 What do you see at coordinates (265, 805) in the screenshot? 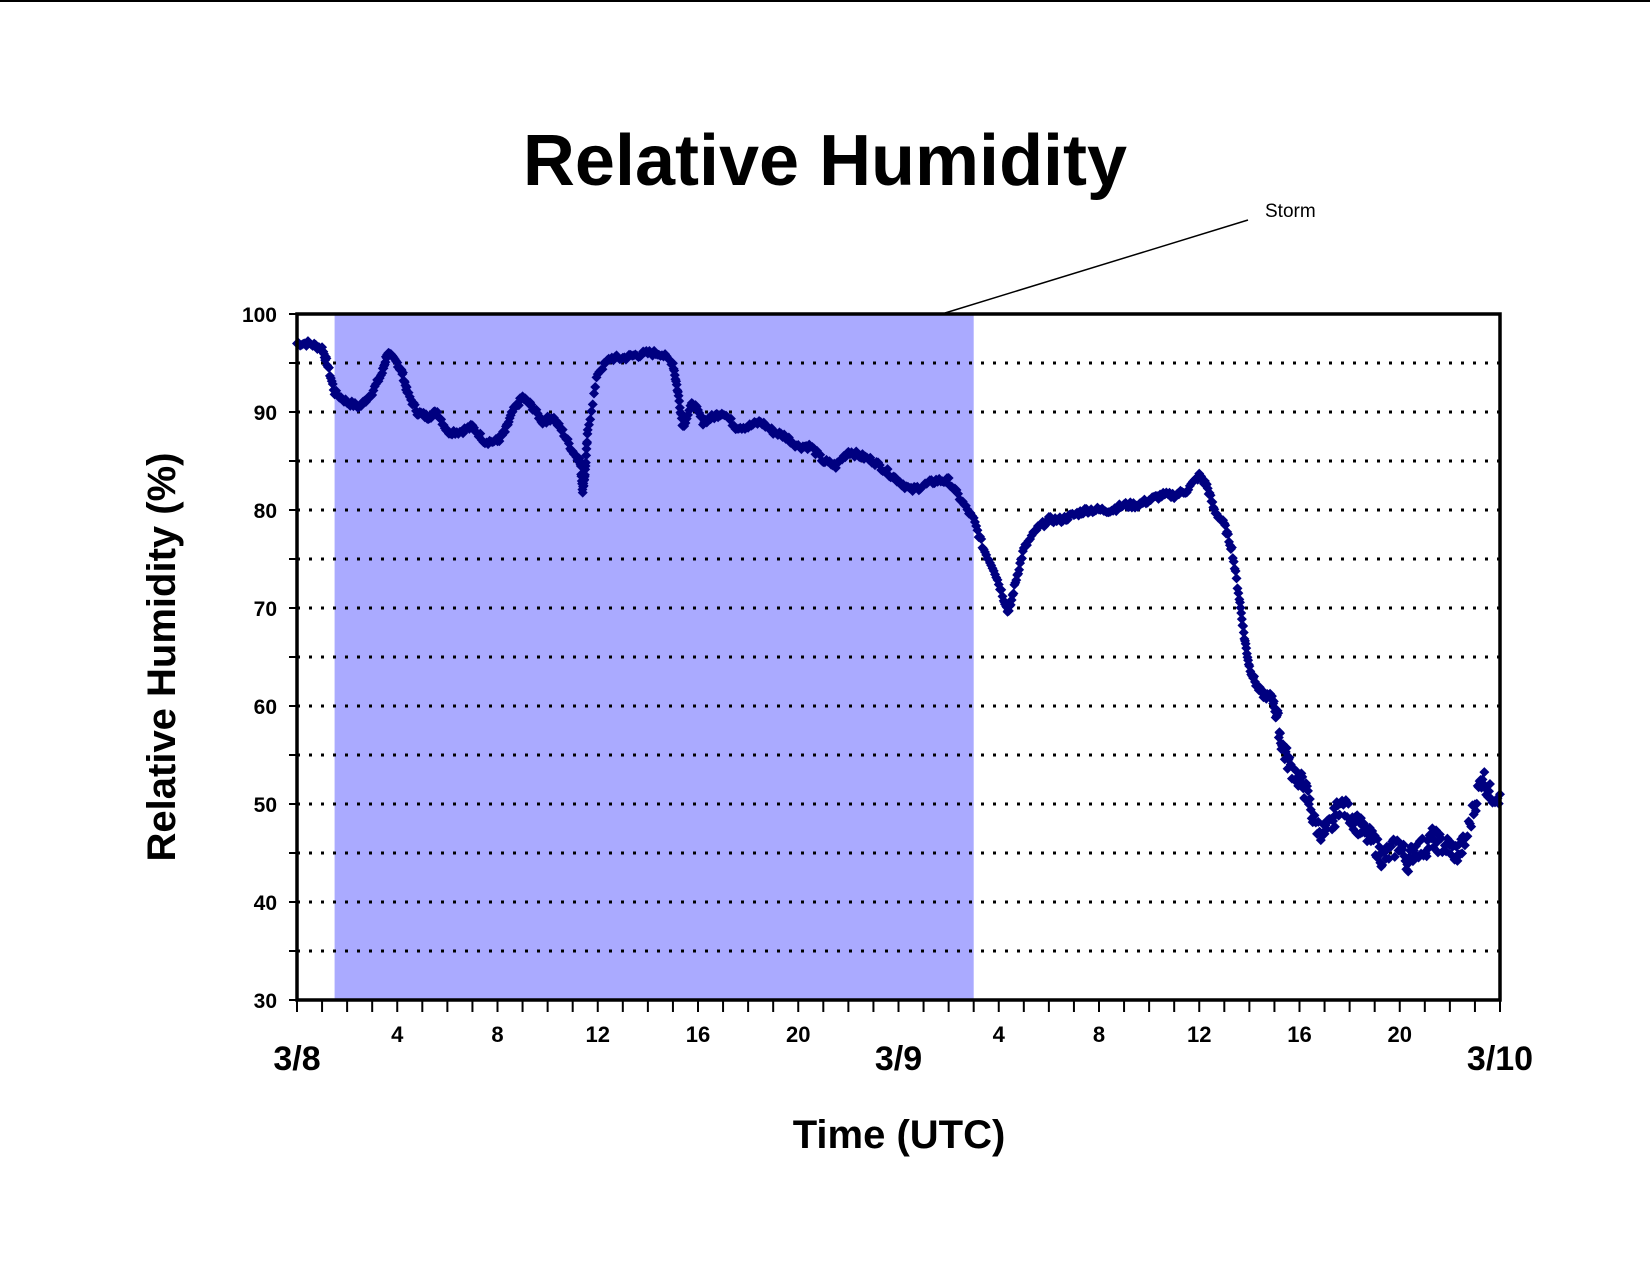
I see `y-tick-label: 50` at bounding box center [265, 805].